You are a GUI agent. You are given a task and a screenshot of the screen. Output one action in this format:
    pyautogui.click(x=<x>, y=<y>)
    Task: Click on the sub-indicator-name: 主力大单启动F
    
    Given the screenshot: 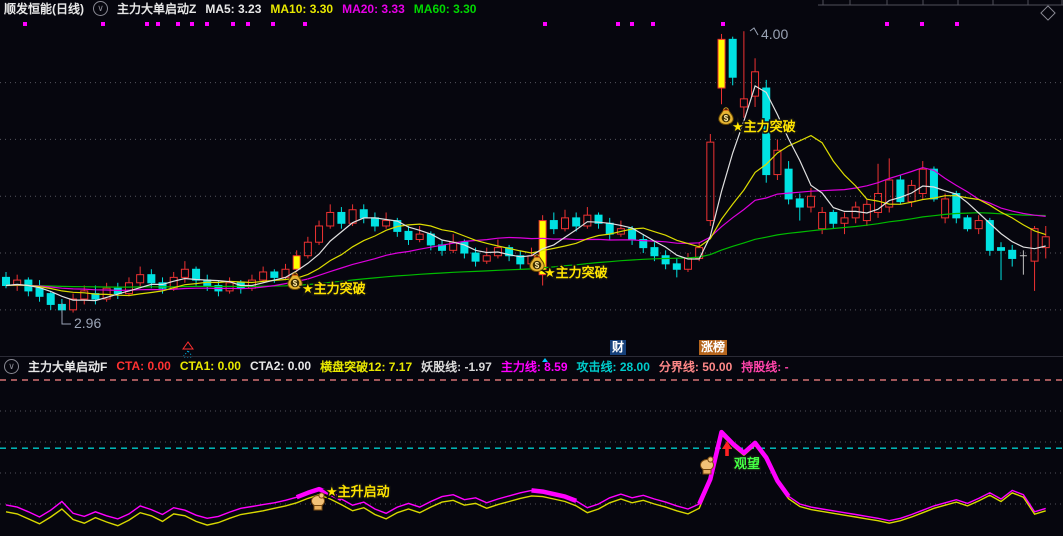 What is the action you would take?
    pyautogui.click(x=68, y=366)
    